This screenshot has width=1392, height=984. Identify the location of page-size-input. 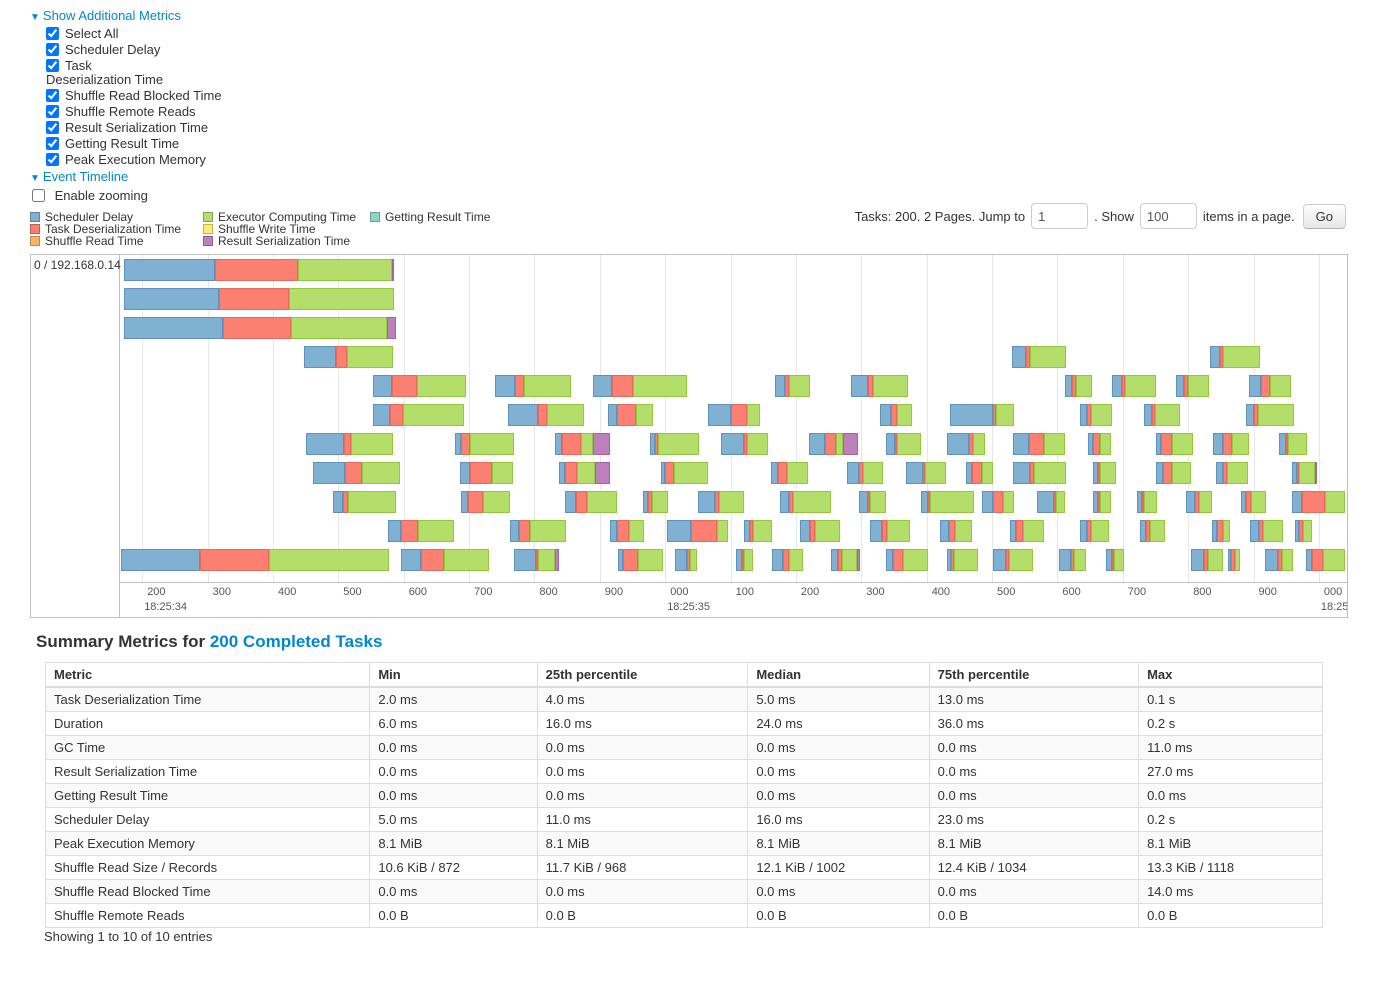
(1168, 216).